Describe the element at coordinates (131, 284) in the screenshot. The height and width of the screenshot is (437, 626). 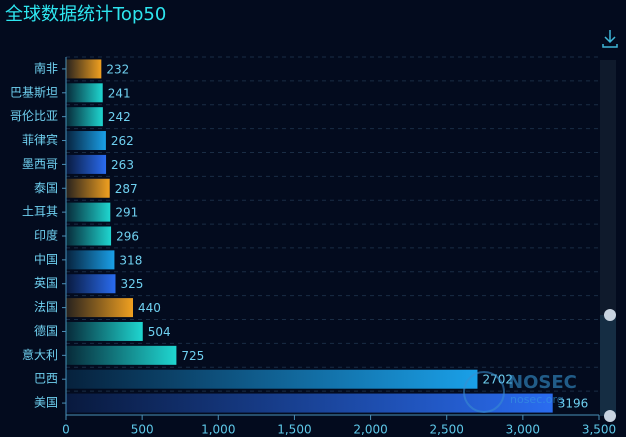
I see `value-label: 325` at that location.